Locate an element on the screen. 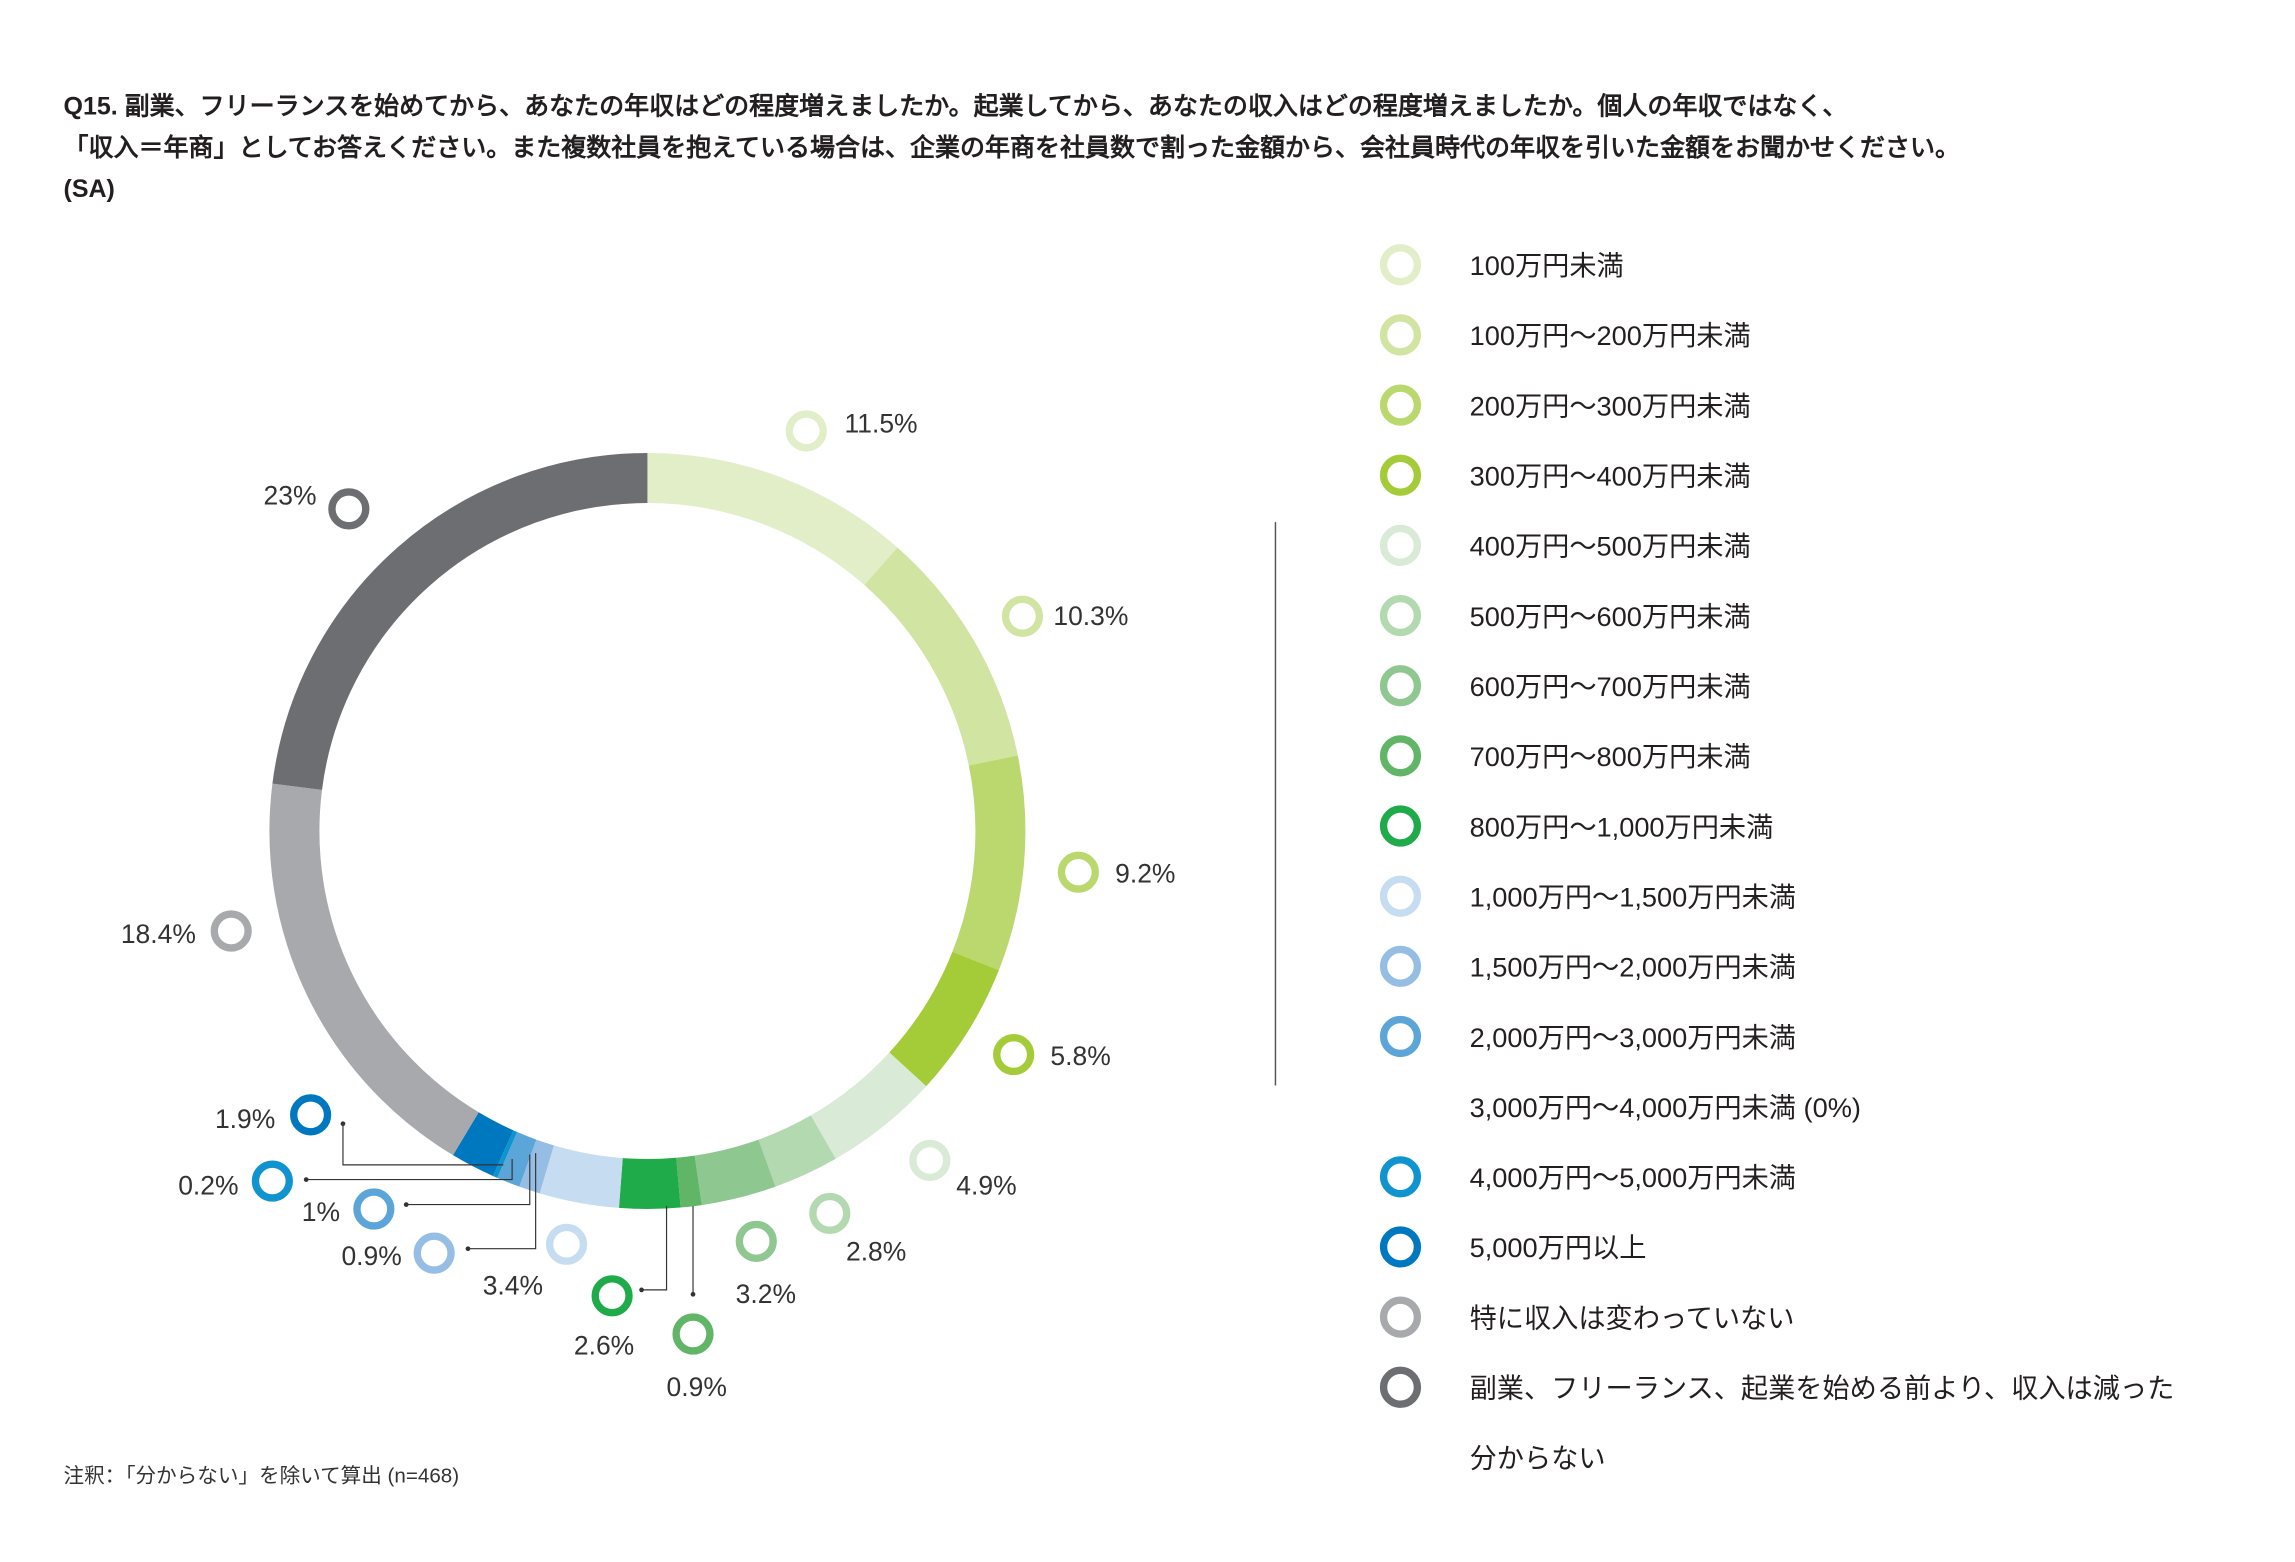 The height and width of the screenshot is (1562, 2295). legend-item: 400万円〜500万円未満 is located at coordinates (1565, 545).